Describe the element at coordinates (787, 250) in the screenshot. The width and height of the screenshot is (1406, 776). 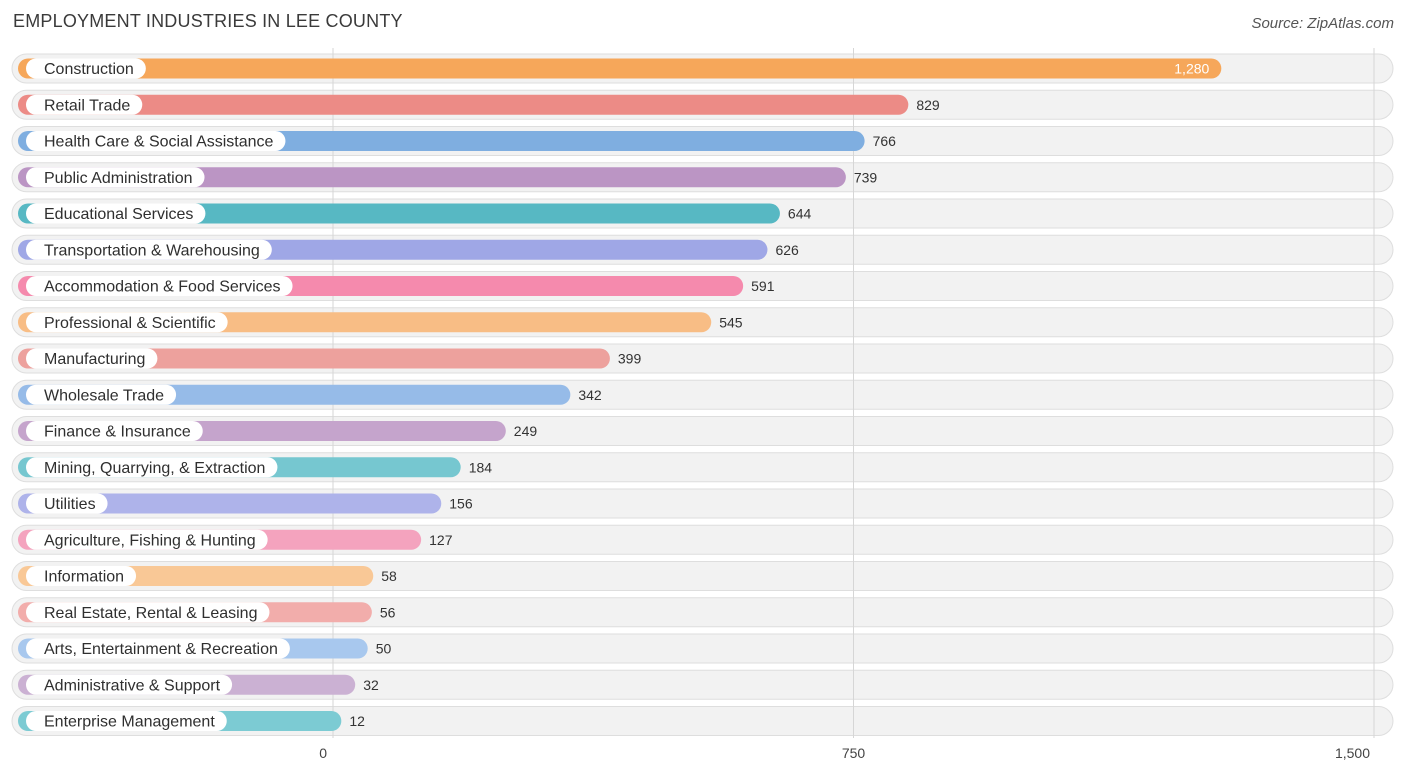
I see `value-label: 626` at that location.